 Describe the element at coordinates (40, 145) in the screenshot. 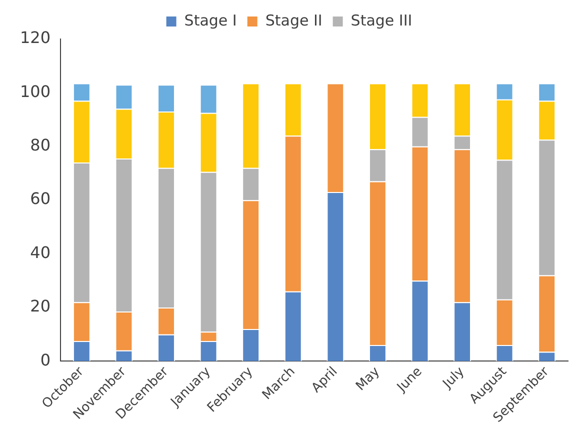

I see `y-tick-label: 80` at that location.